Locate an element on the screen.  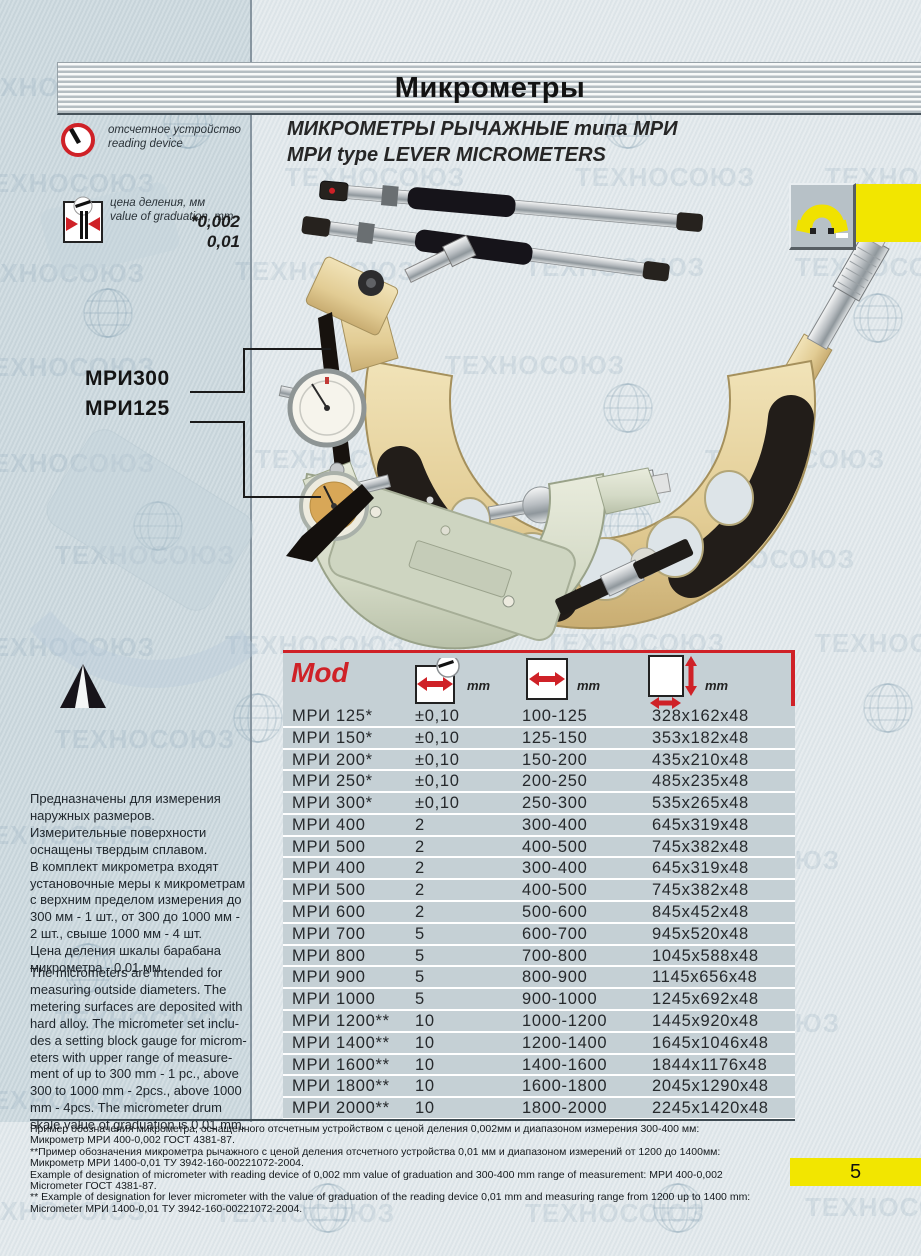
reading-device-legend is located at coordinates (78, 142).